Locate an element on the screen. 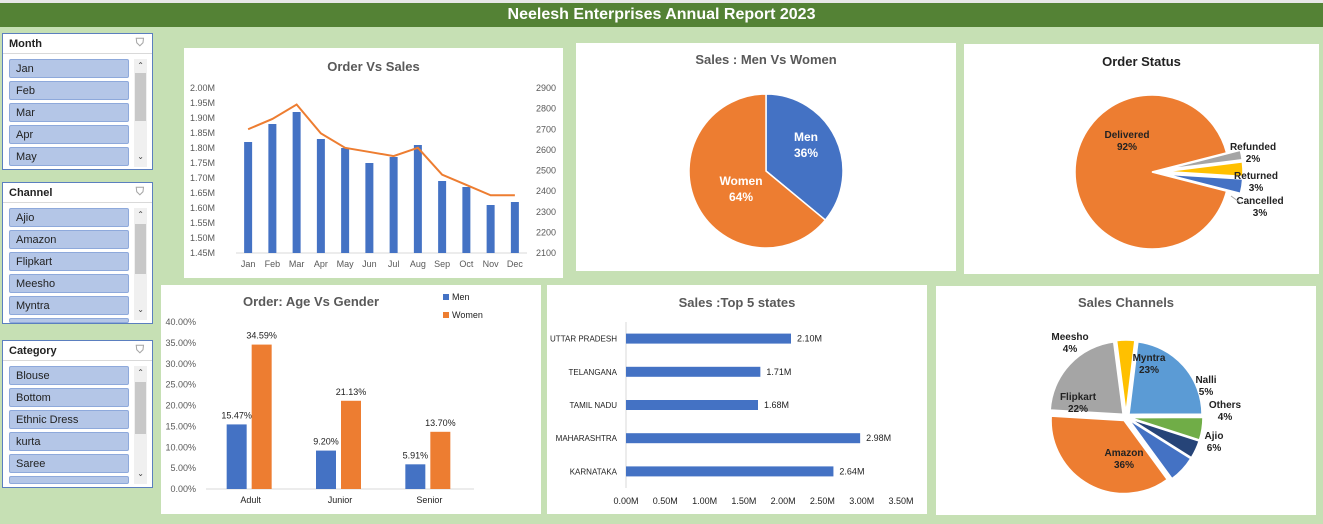  x-tick-label: Adult is located at coordinates (250, 500).